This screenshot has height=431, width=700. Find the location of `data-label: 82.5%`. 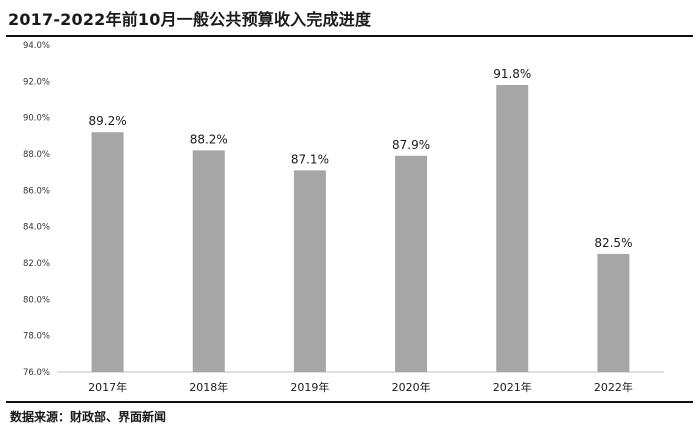

data-label: 82.5% is located at coordinates (613, 243).